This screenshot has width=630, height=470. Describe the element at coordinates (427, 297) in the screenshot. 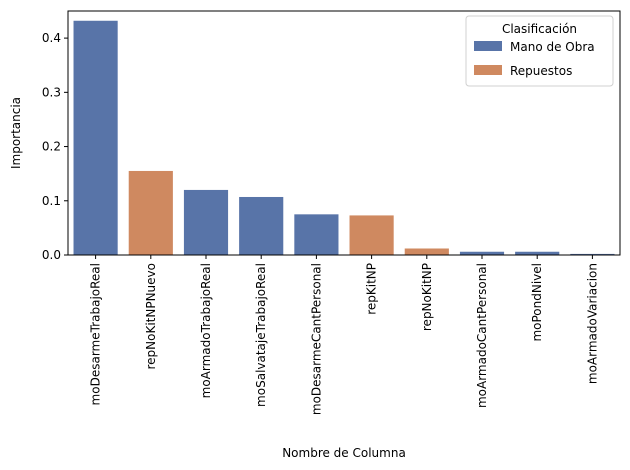

I see `x-tick-label: repNoKitNP` at that location.